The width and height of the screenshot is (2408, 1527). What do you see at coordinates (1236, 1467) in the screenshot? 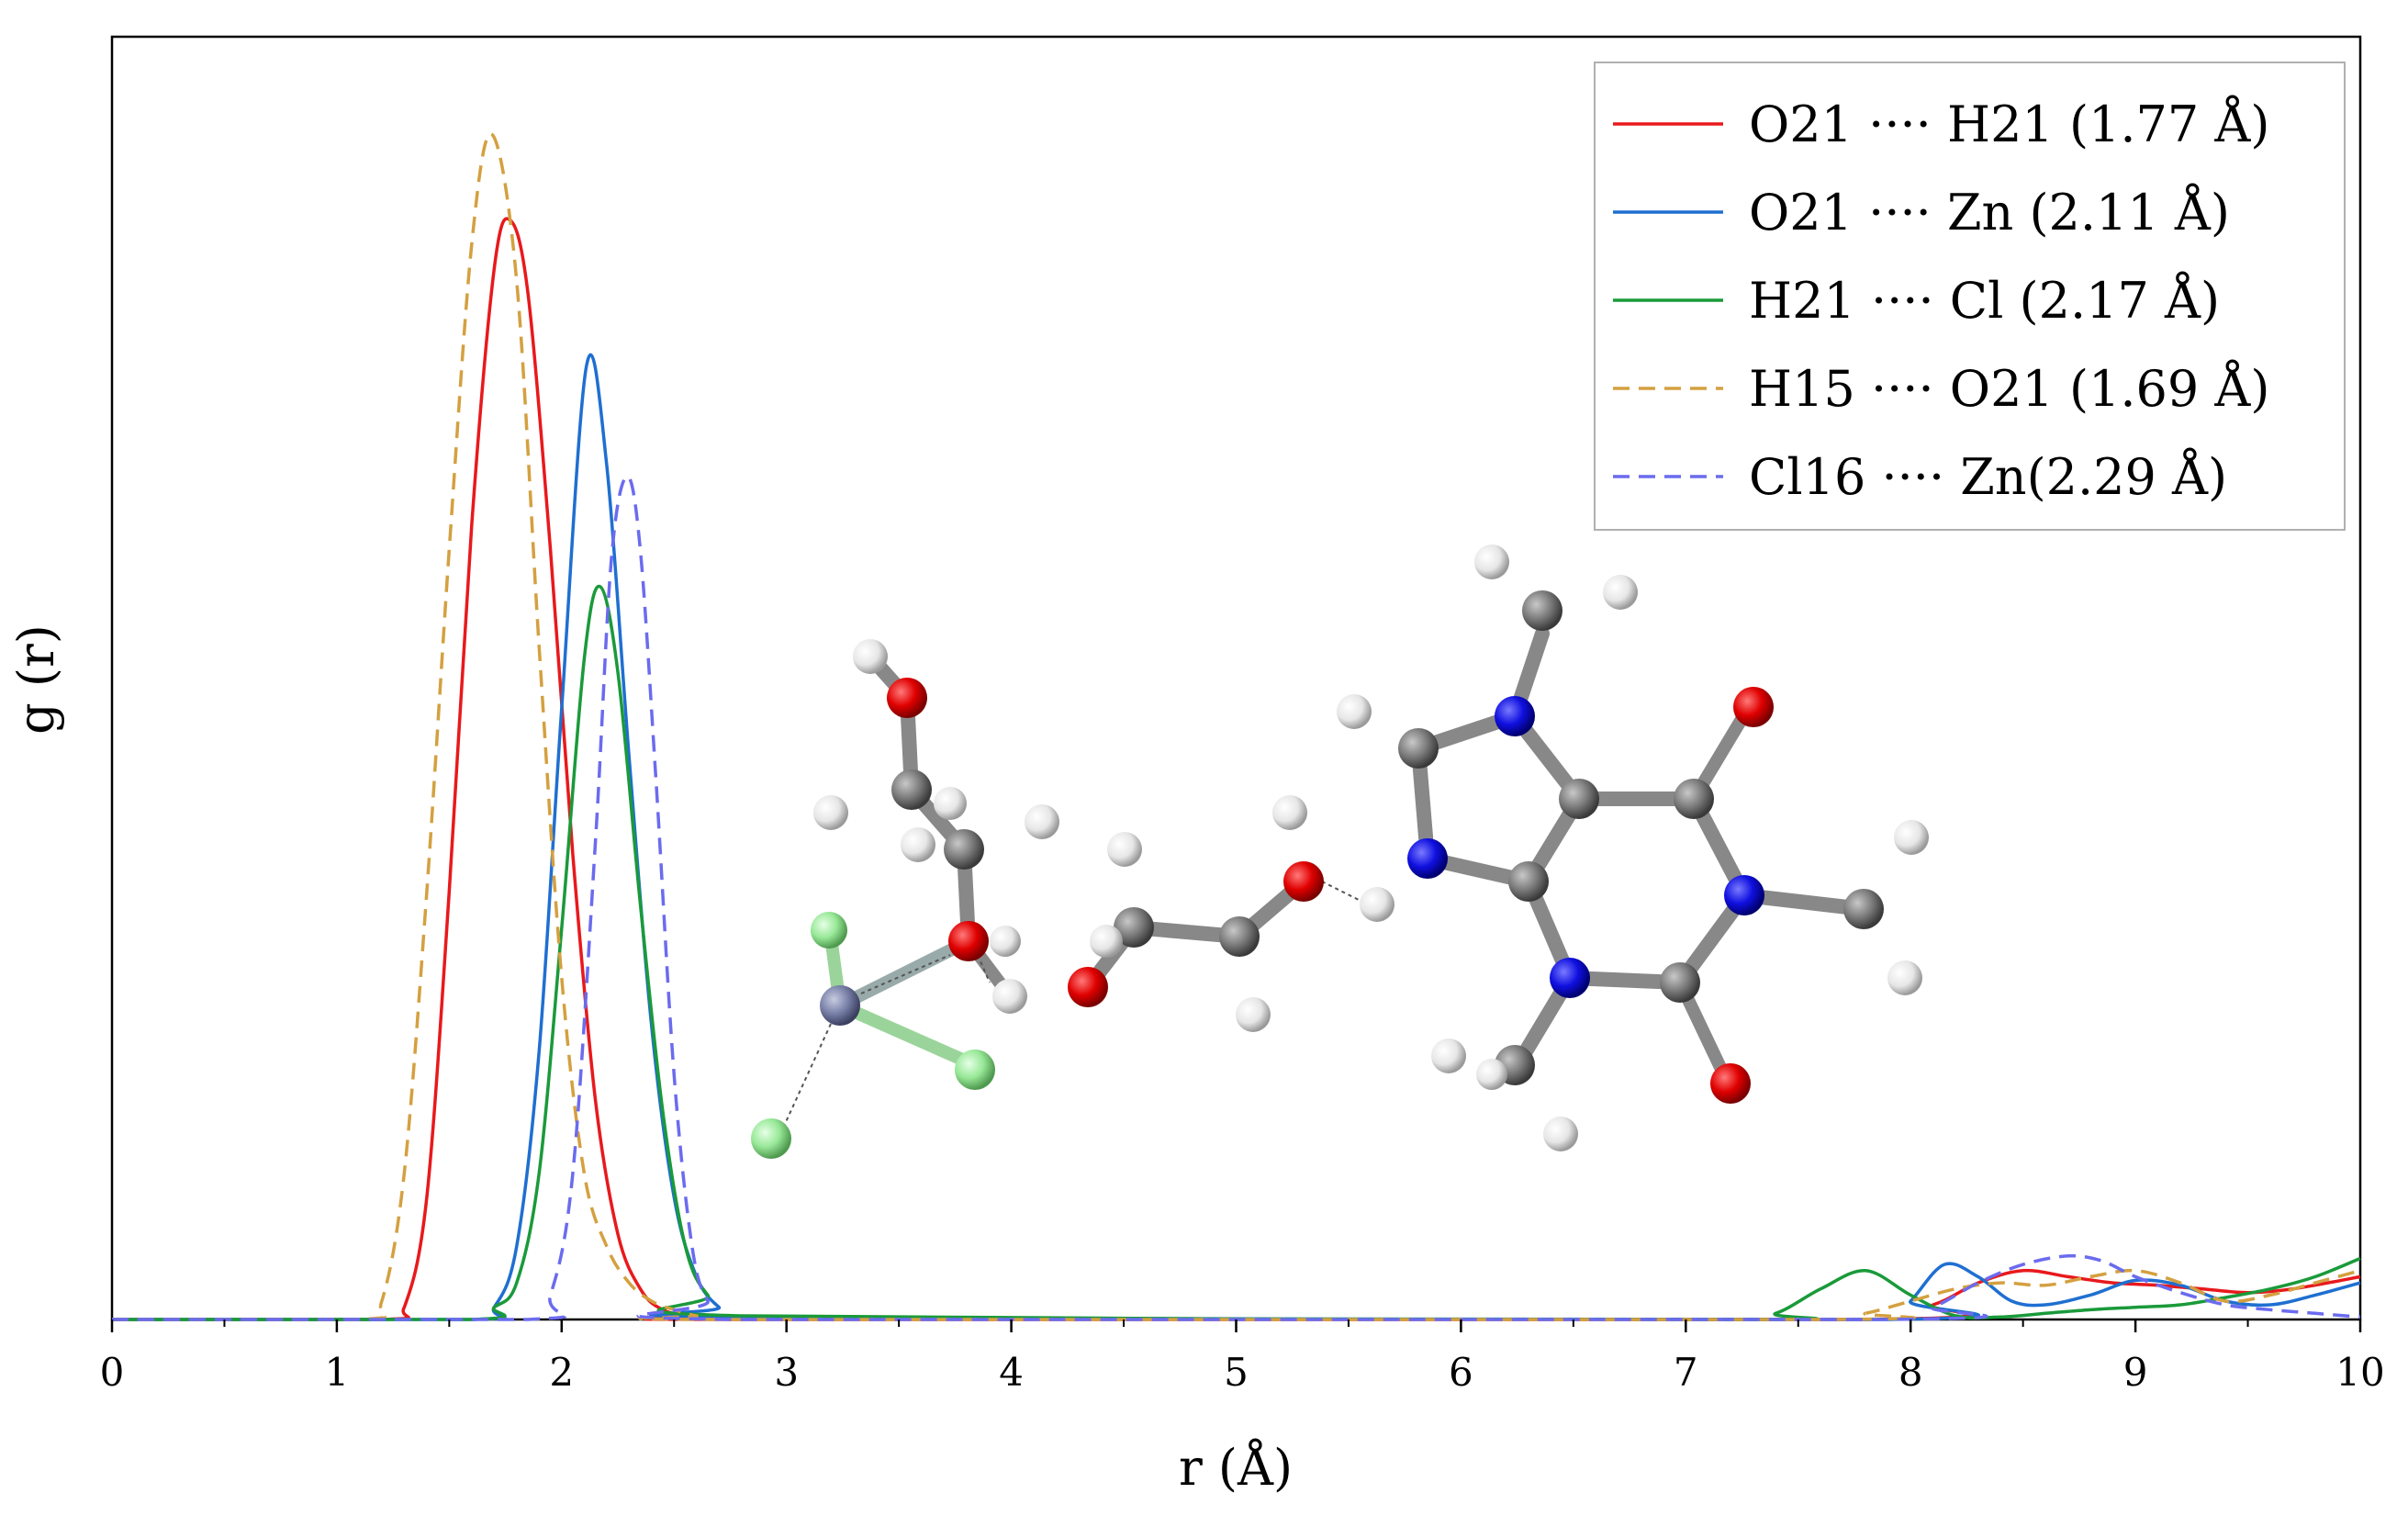
I see `x-axis-title: r (Å)` at bounding box center [1236, 1467].